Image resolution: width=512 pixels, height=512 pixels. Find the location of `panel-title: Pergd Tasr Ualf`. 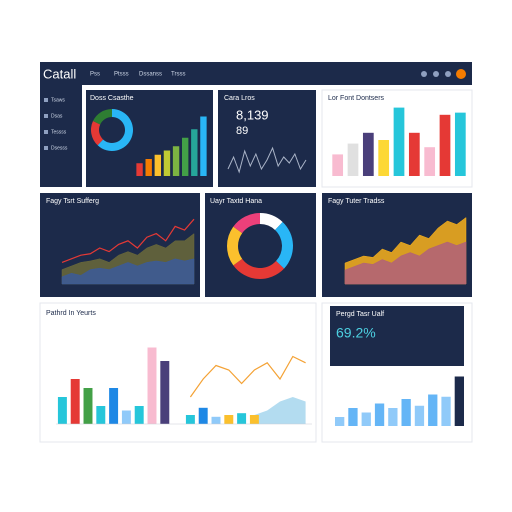

panel-title: Pergd Tasr Ualf is located at coordinates (360, 314).